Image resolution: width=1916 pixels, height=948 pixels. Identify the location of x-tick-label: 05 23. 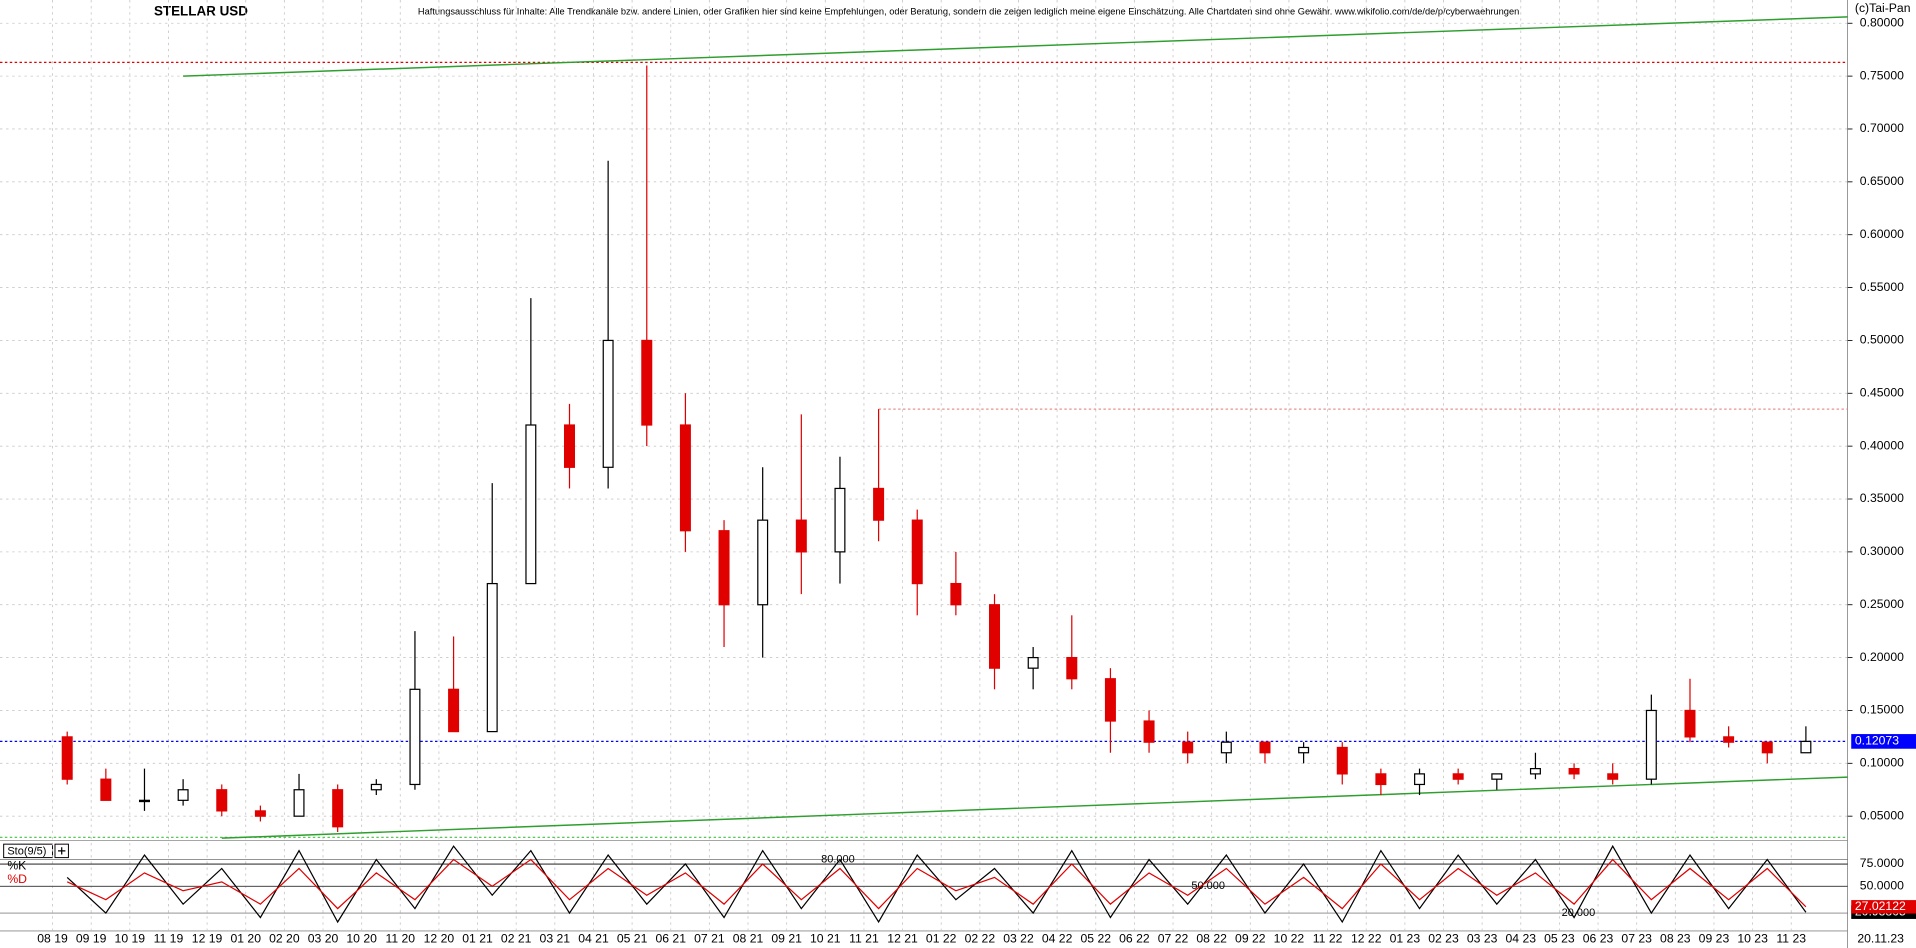
(1559, 939).